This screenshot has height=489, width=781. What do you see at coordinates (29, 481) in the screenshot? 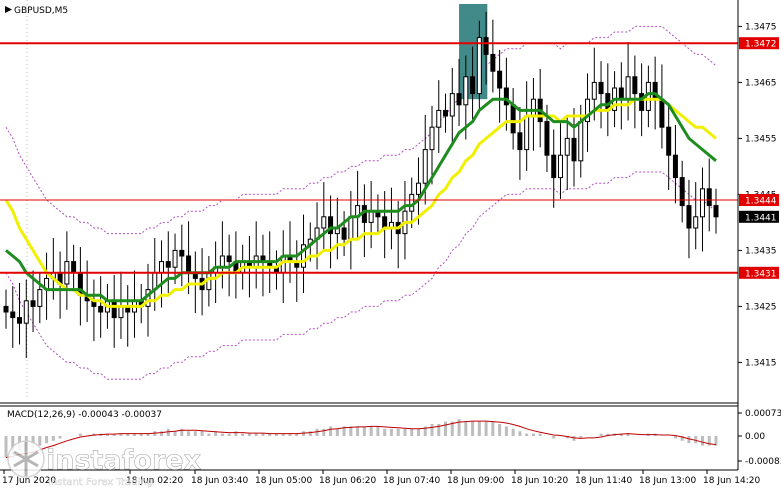
I see `x-tick-label: 17 Jun 2020` at bounding box center [29, 481].